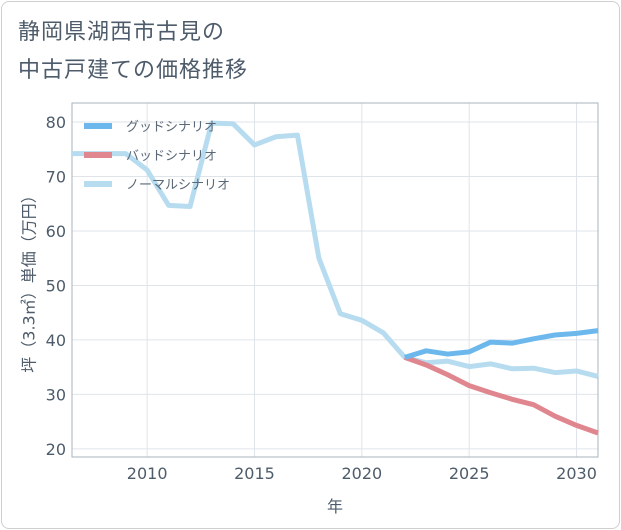 The height and width of the screenshot is (530, 621). Describe the element at coordinates (501, 344) in the screenshot. I see `series-line-good` at that location.